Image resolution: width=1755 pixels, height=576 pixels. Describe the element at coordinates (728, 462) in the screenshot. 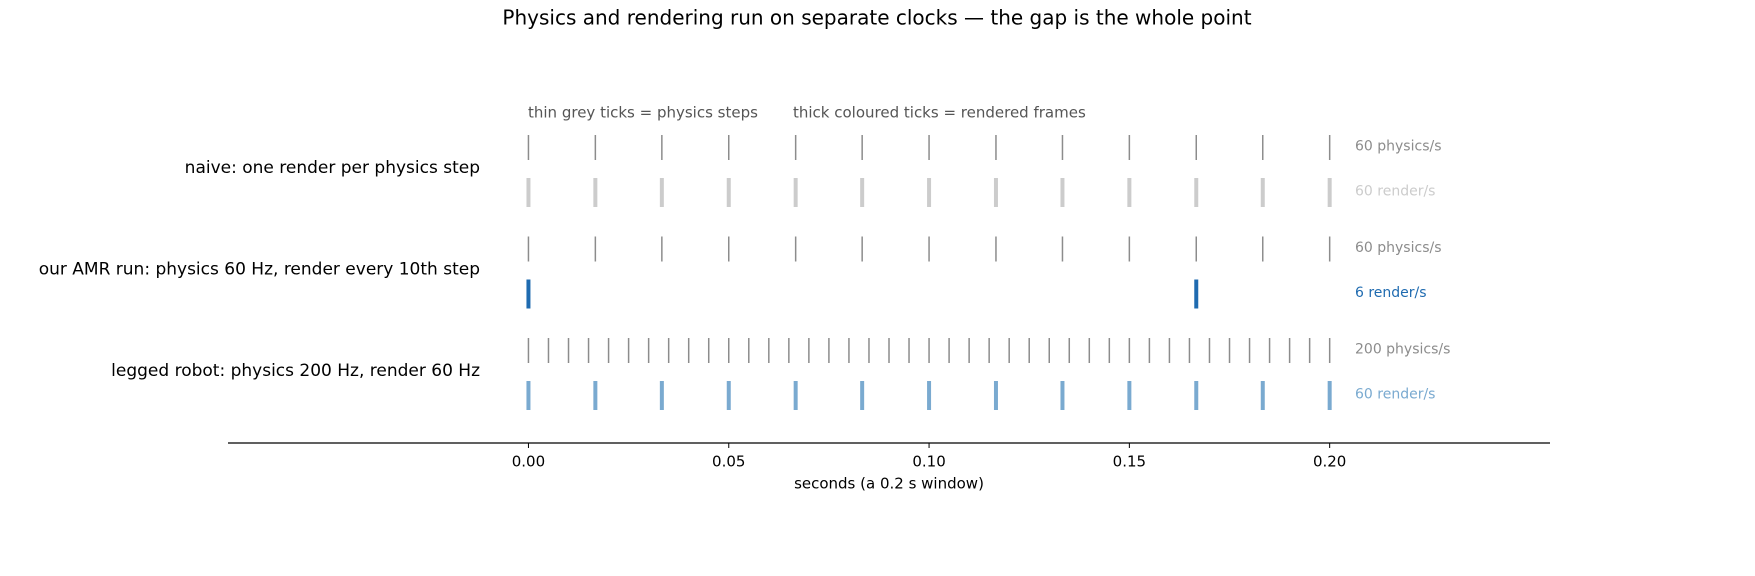

I see `x-tick-label: 0.05` at that location.